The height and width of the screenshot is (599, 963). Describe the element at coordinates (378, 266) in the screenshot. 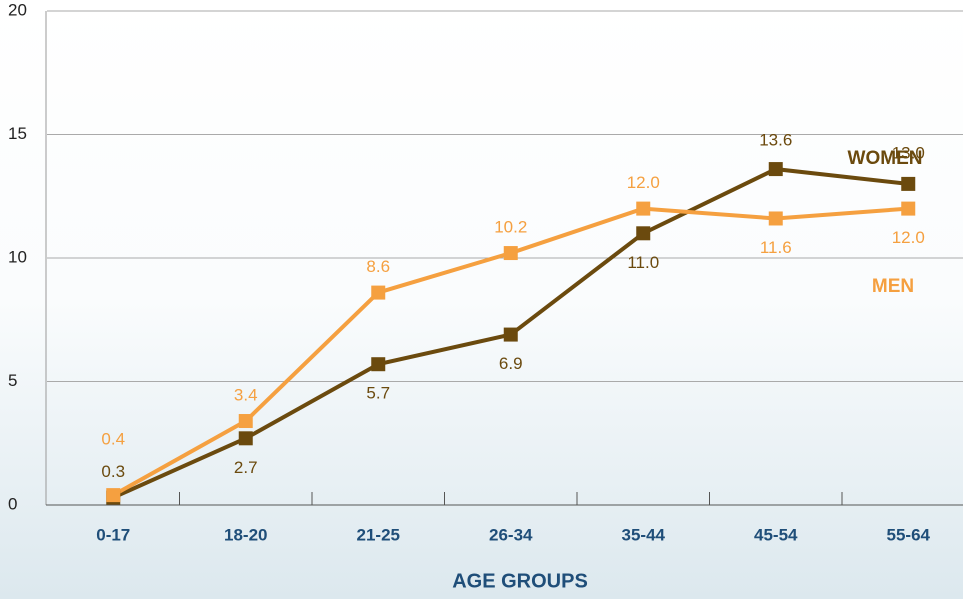

I see `data-label: 8.6` at that location.